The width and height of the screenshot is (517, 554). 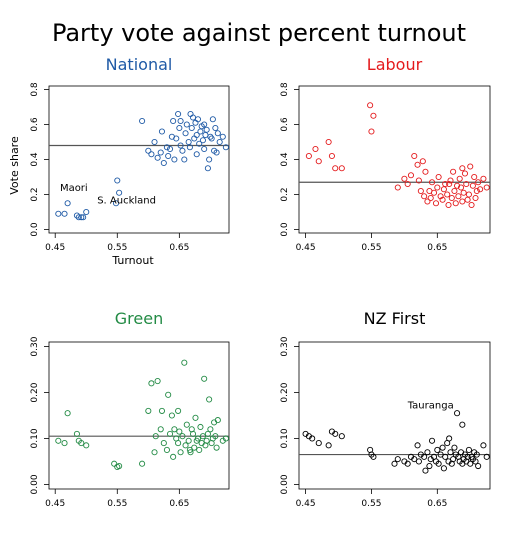 What do you see at coordinates (35, 346) in the screenshot?
I see `y-tick-label: 0.30` at bounding box center [35, 346].